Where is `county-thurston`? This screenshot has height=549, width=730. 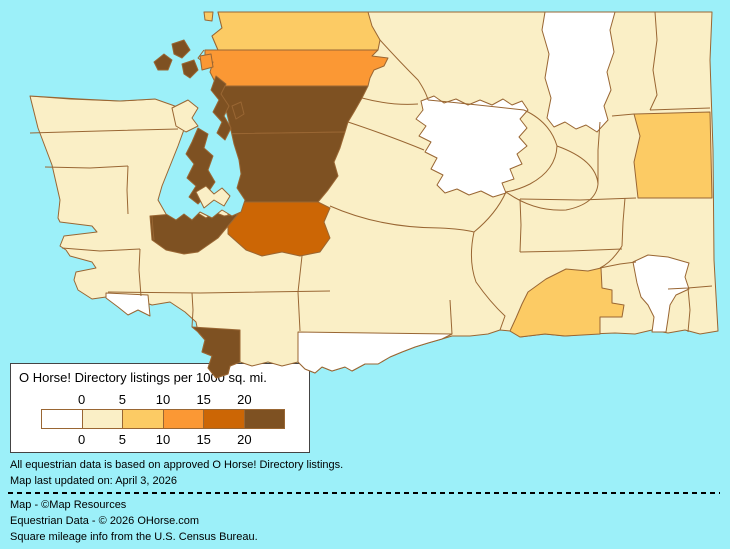
county-thurston is located at coordinates (194, 233).